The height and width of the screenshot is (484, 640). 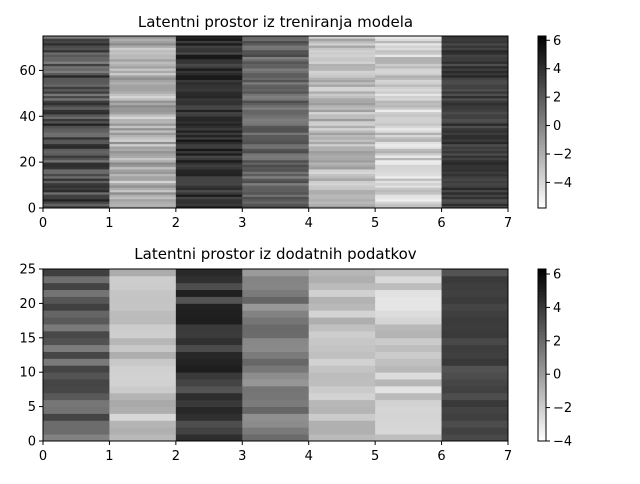 I want to click on colorbar-frame, so click(x=542, y=122).